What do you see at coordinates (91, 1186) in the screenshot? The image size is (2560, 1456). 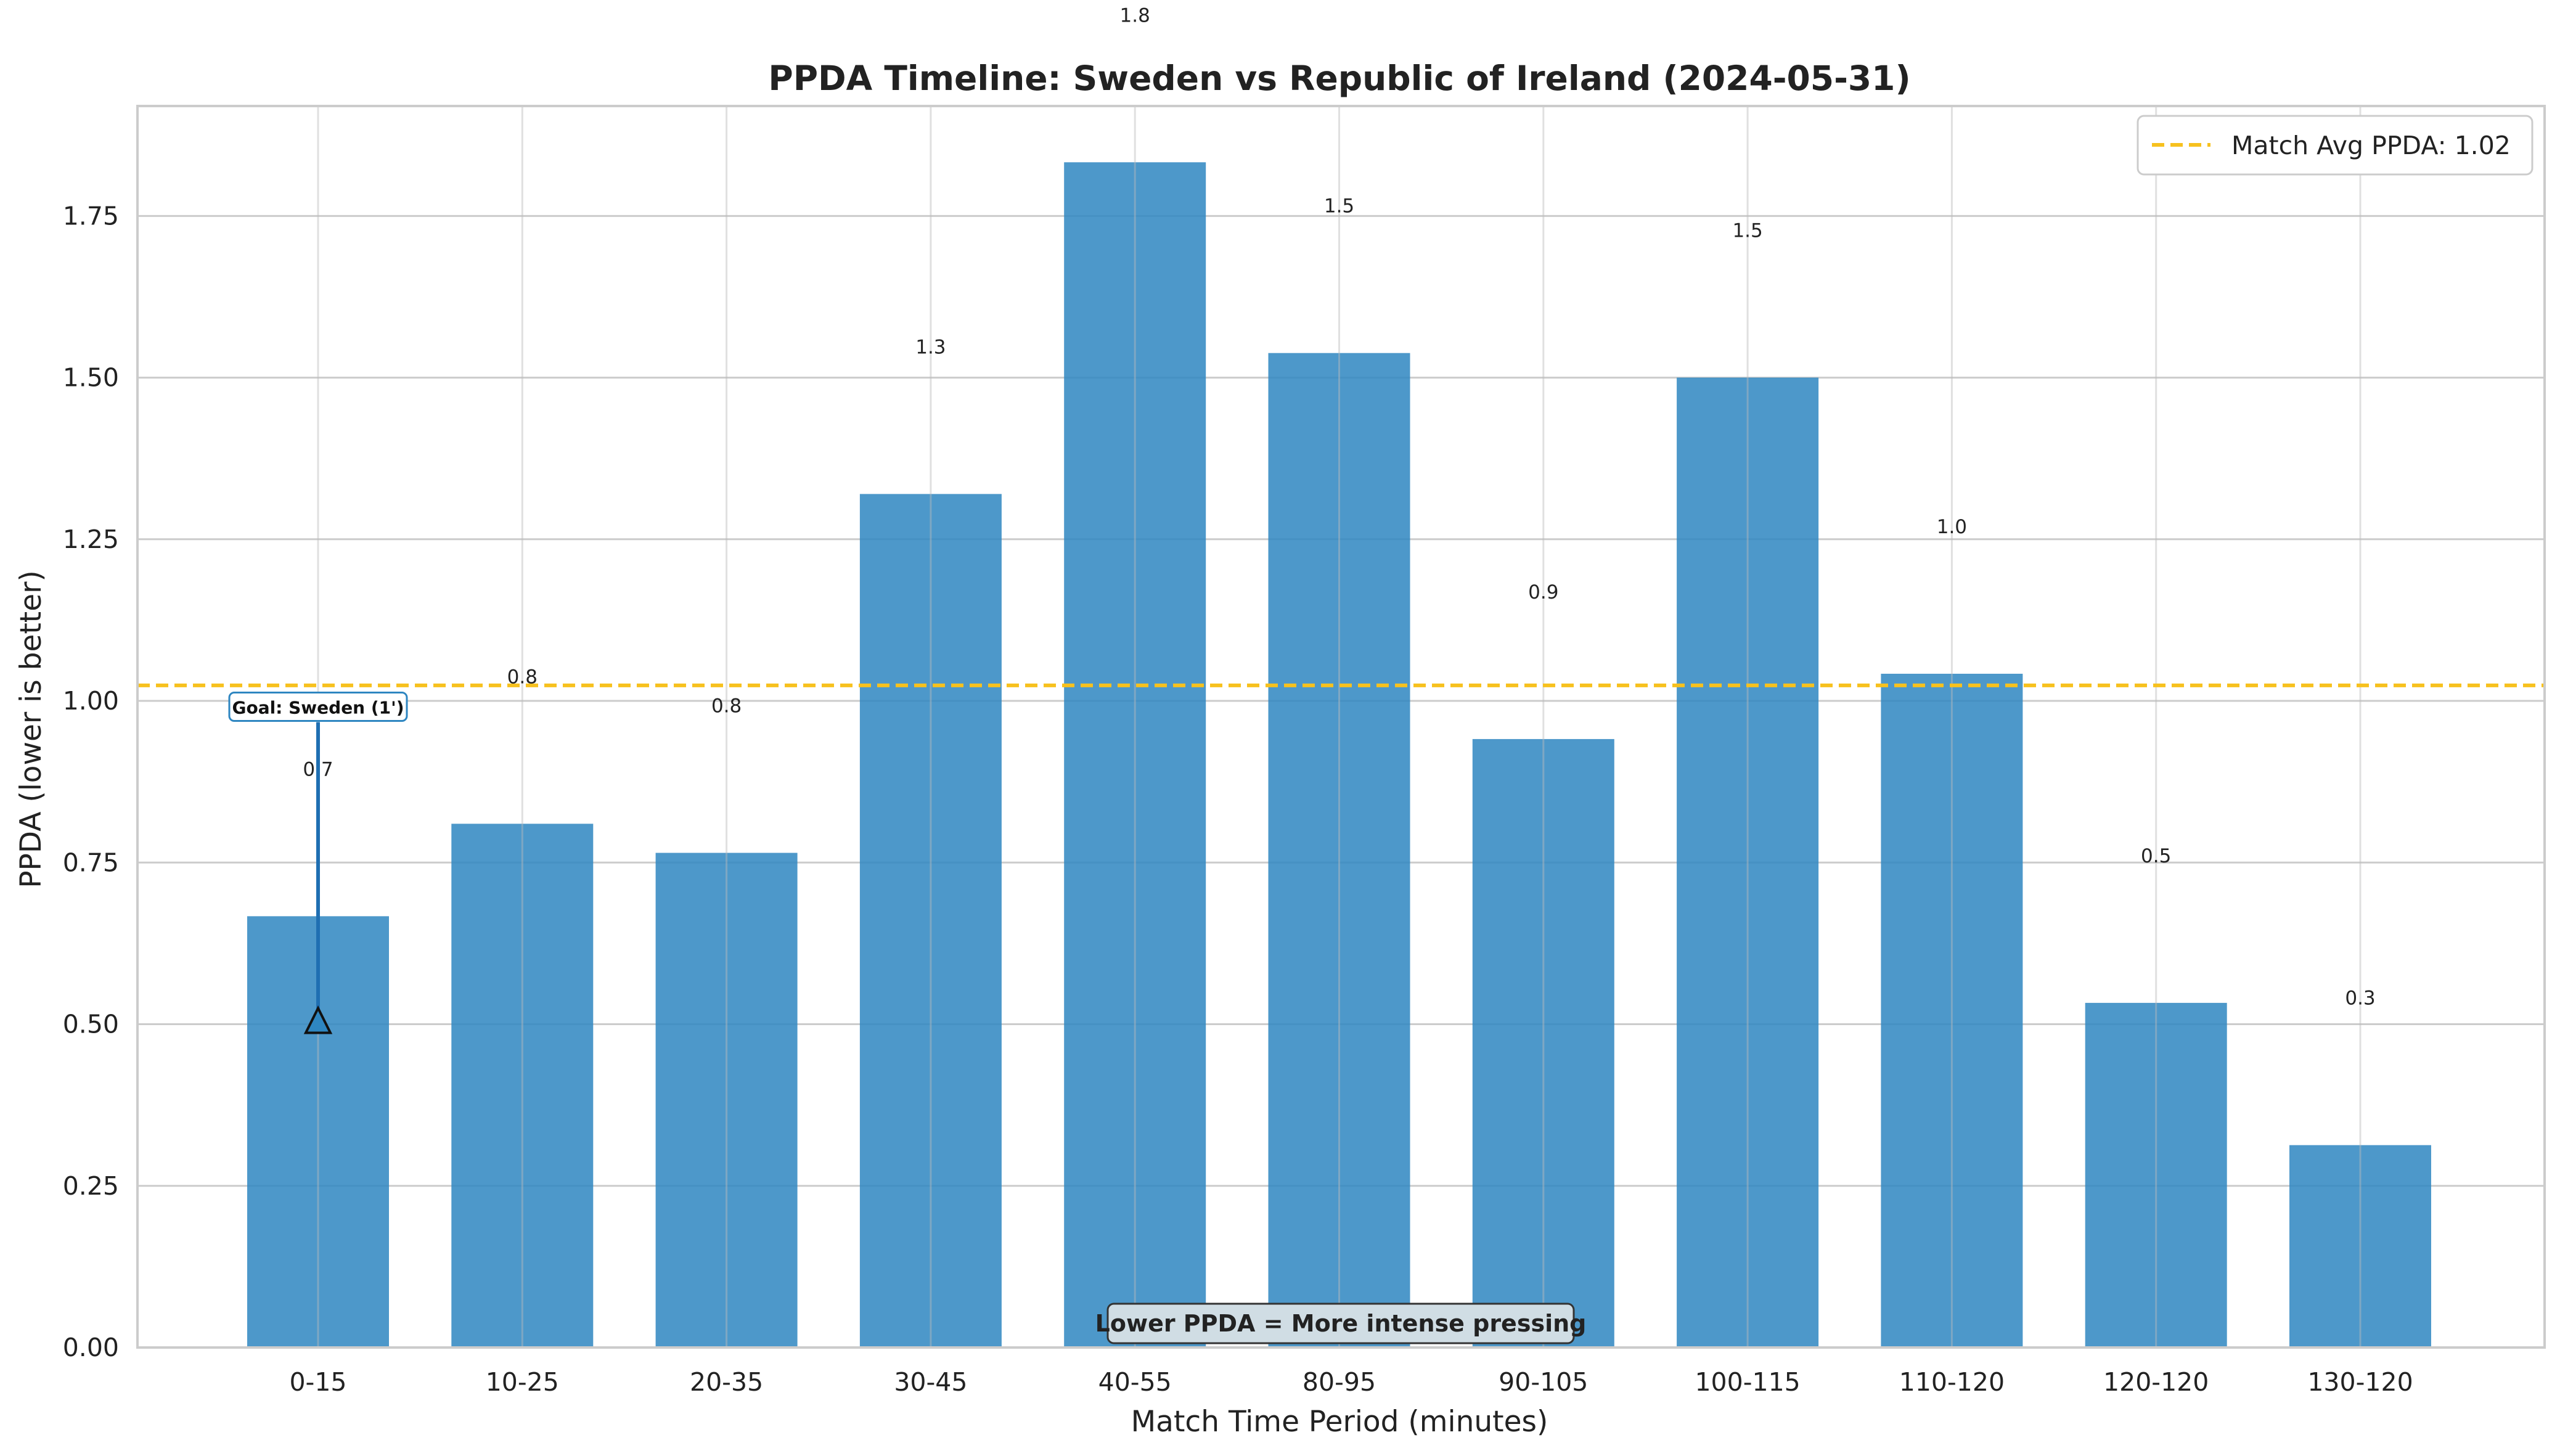 I see `y-tick-label: 0.25` at bounding box center [91, 1186].